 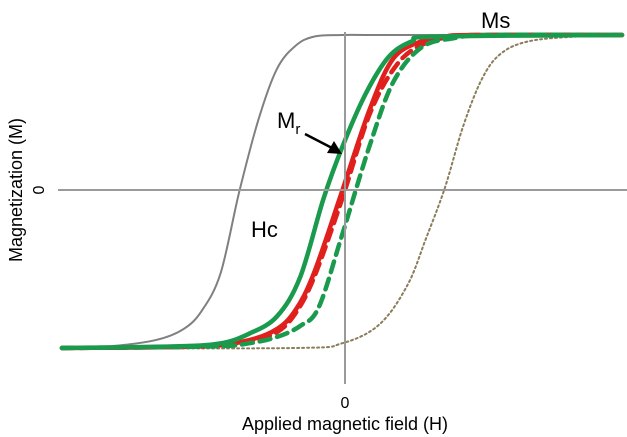 What do you see at coordinates (323, 143) in the screenshot?
I see `mr-arrow` at bounding box center [323, 143].